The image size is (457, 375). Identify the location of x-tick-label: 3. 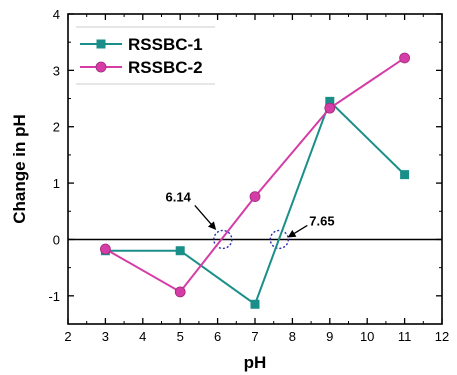
(105, 336).